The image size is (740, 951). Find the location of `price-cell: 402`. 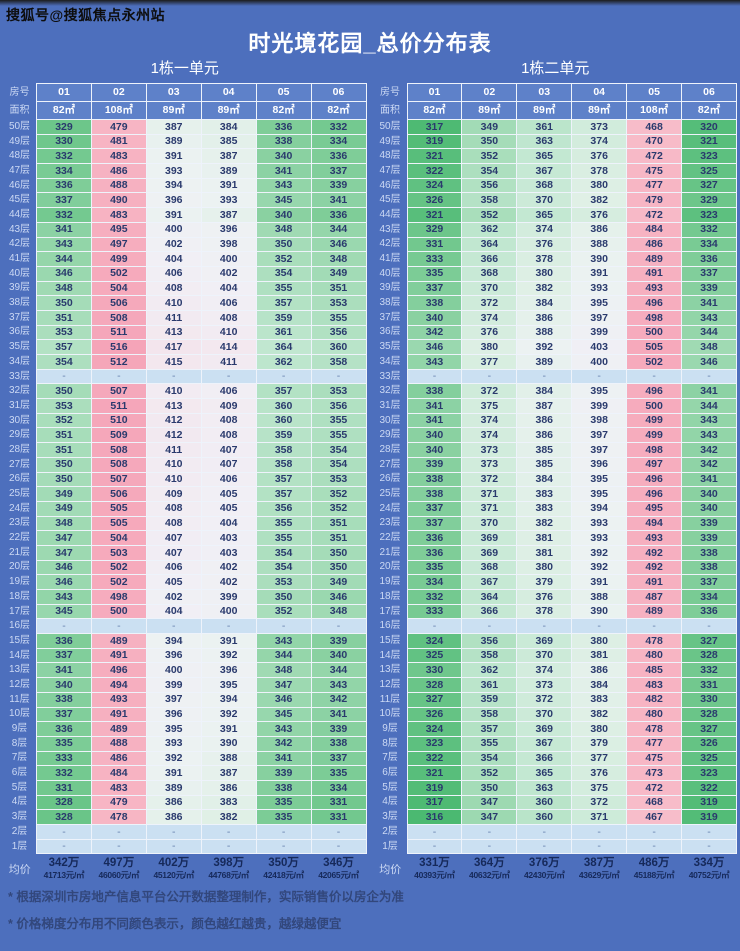

price-cell: 402 is located at coordinates (173, 244).